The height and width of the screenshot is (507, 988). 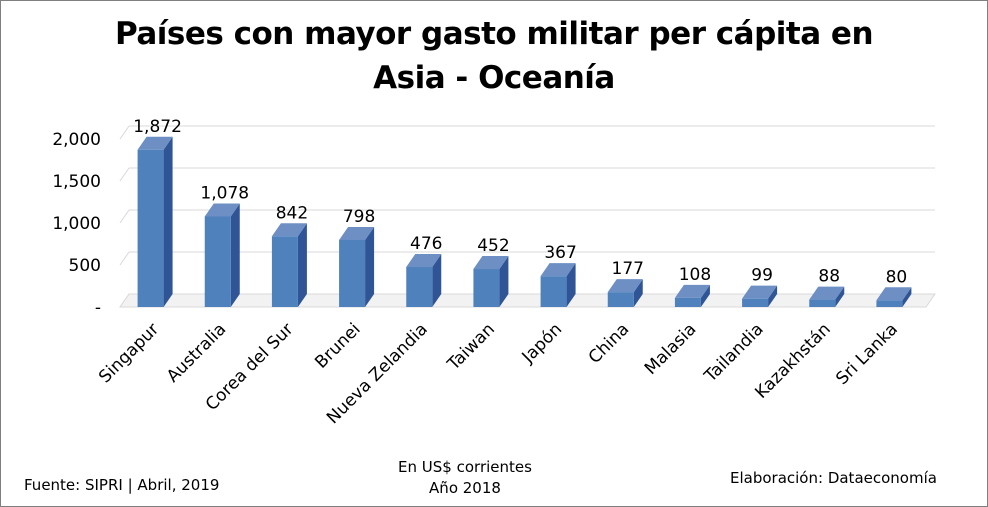 What do you see at coordinates (426, 244) in the screenshot?
I see `data-label: 476` at bounding box center [426, 244].